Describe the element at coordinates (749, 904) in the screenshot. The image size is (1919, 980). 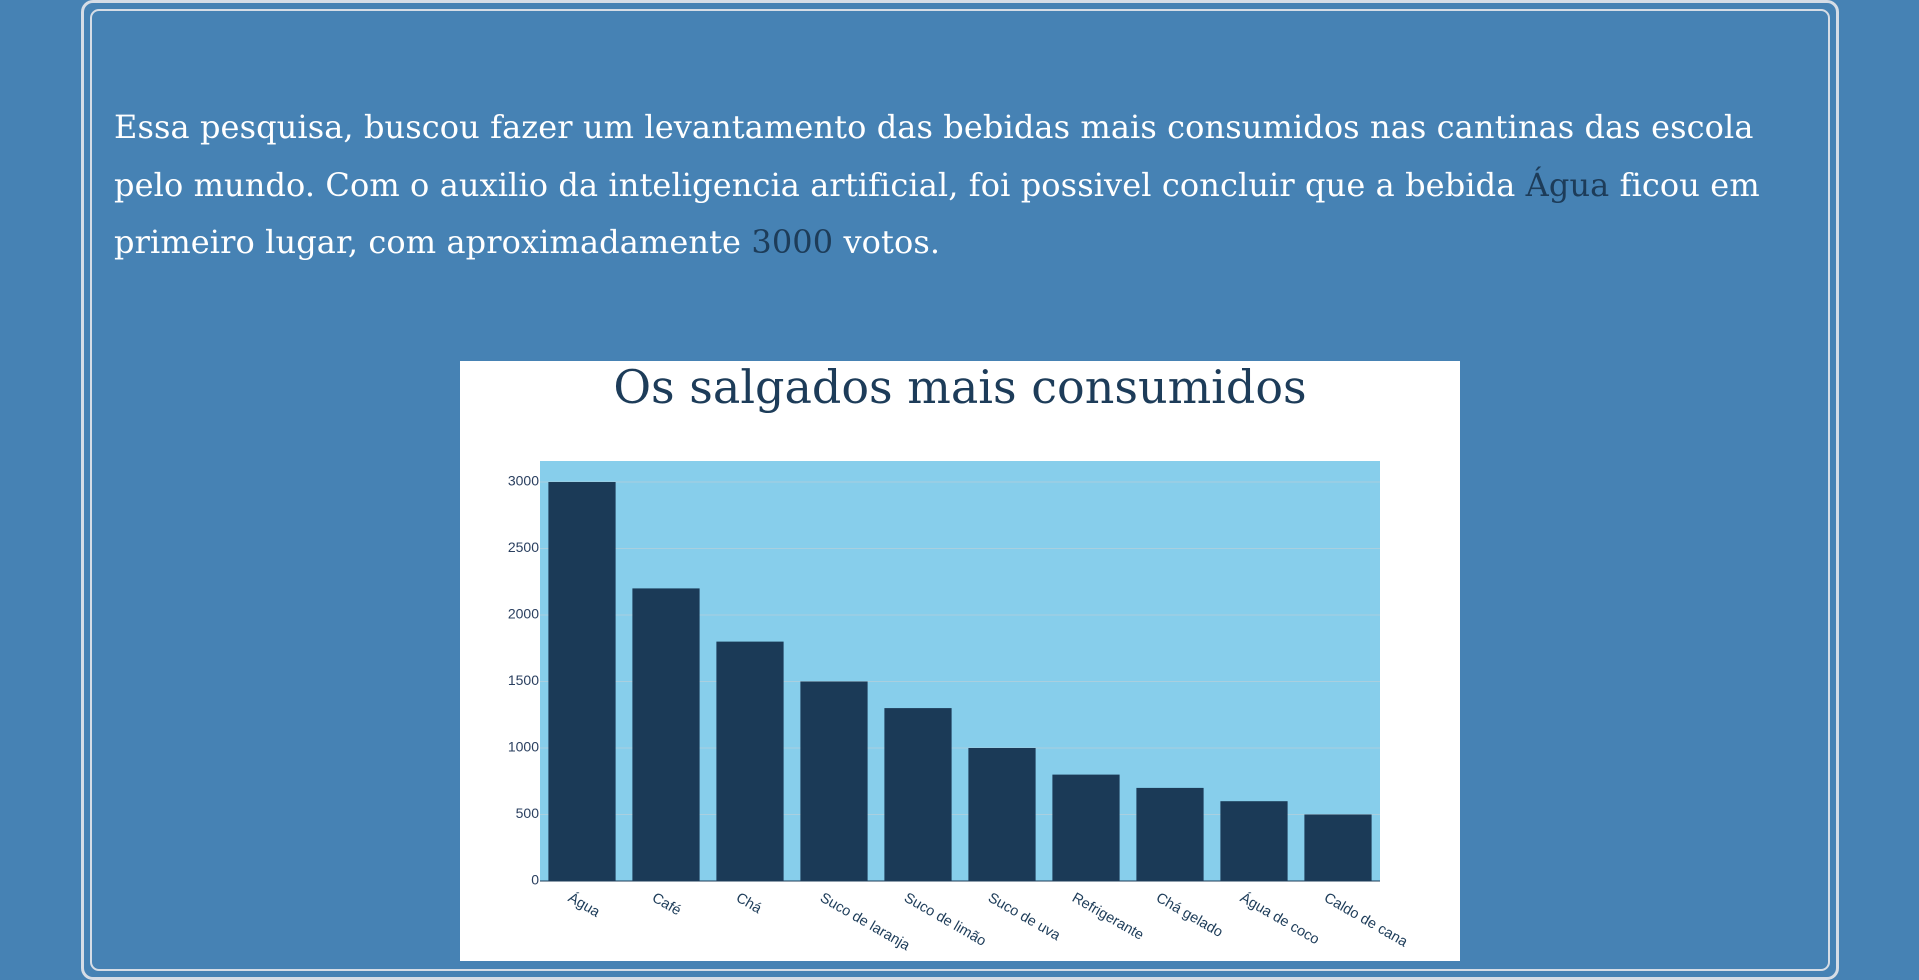
I see `x-tick-label: Chá` at that location.